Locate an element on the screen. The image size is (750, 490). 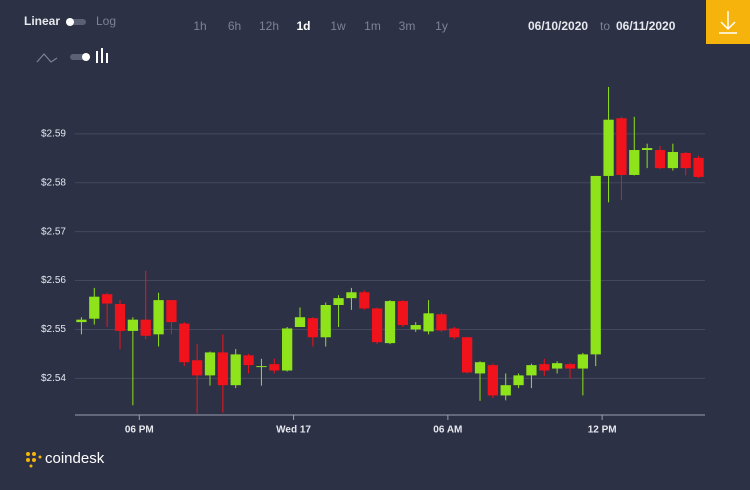
range-button: 1y is located at coordinates (441, 26).